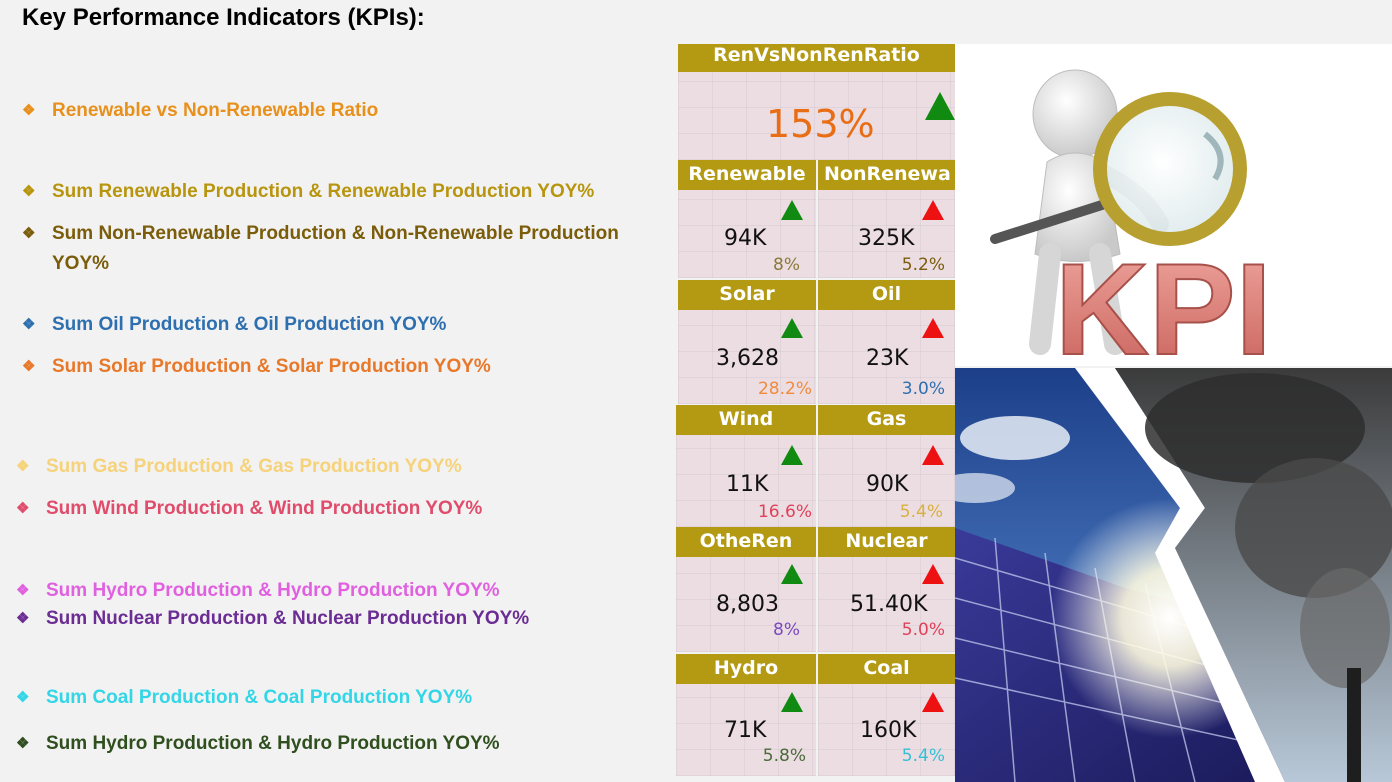  I want to click on page-title: Key Performance Indicators (KPIs):, so click(223, 17).